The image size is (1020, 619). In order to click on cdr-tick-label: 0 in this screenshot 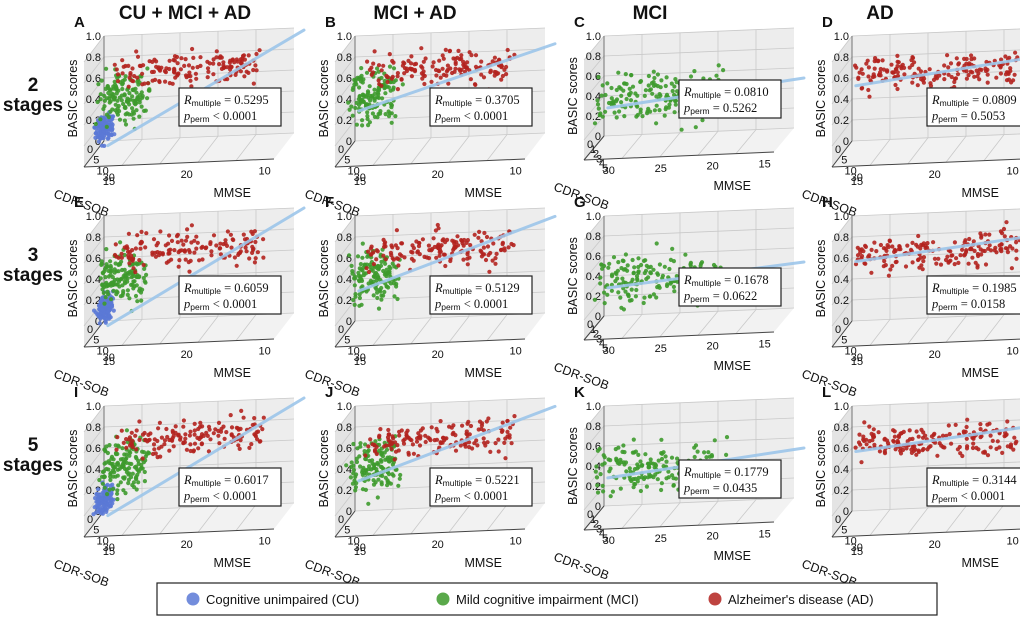, I will do `click(90, 330)`.